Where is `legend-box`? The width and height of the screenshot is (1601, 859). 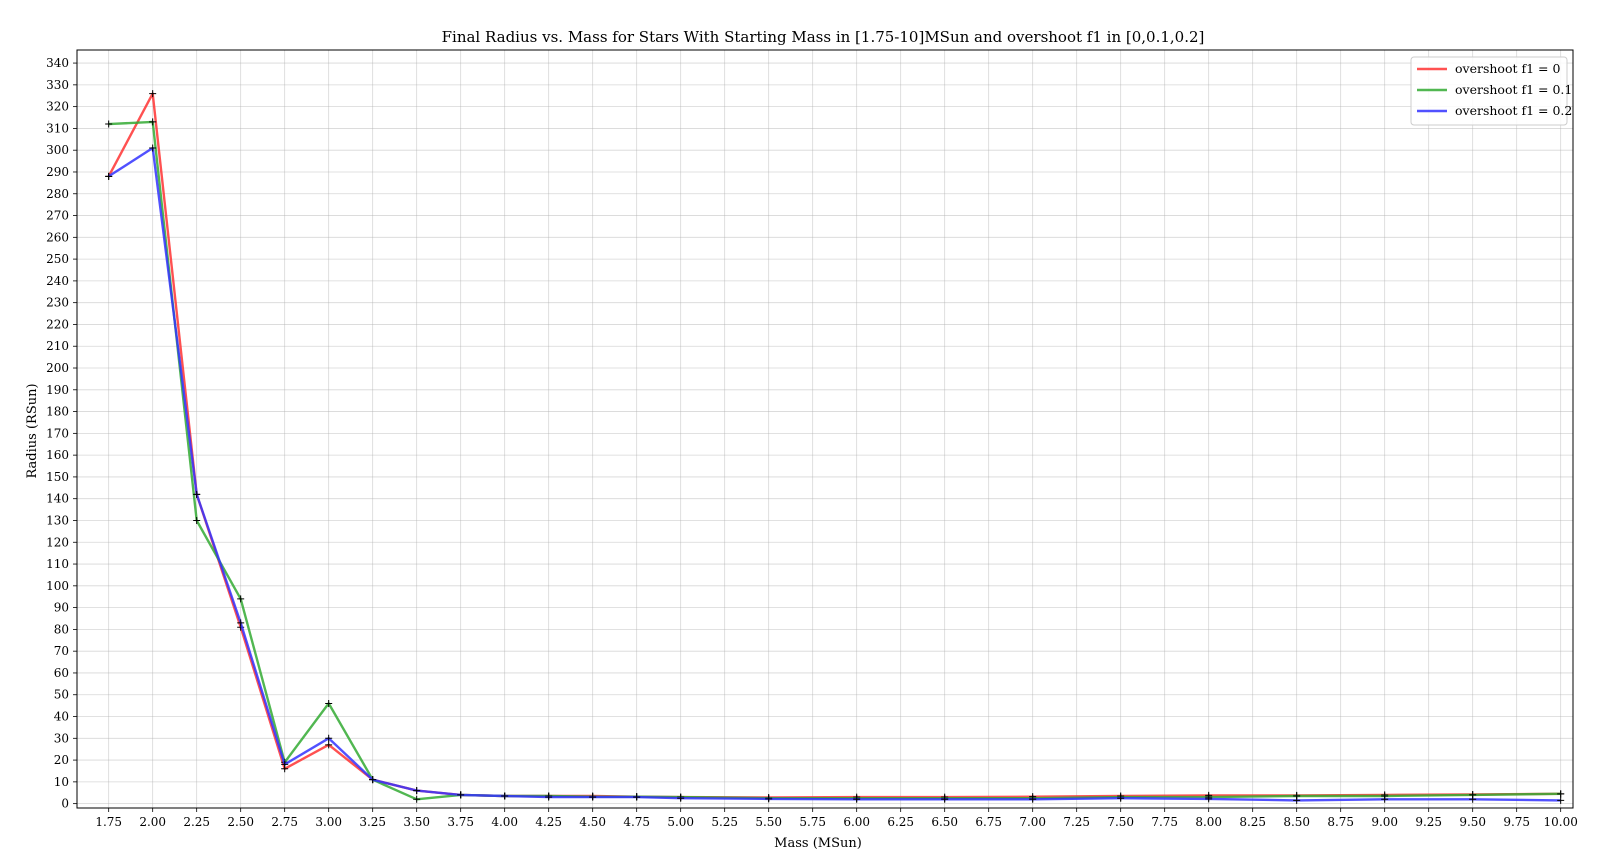 legend-box is located at coordinates (1489, 91).